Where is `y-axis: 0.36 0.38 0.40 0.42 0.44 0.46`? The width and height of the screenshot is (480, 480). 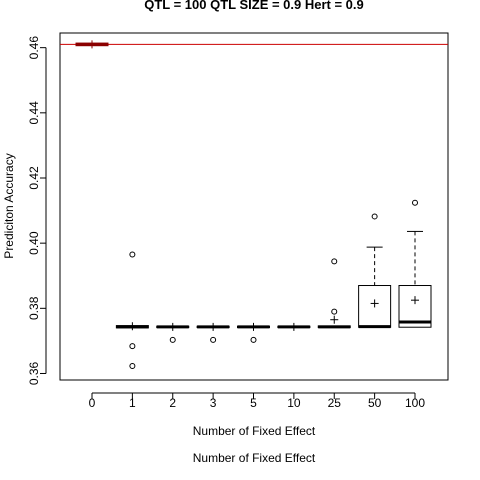
y-axis: 0.36 0.38 0.40 0.42 0.44 0.46 is located at coordinates (37, 210).